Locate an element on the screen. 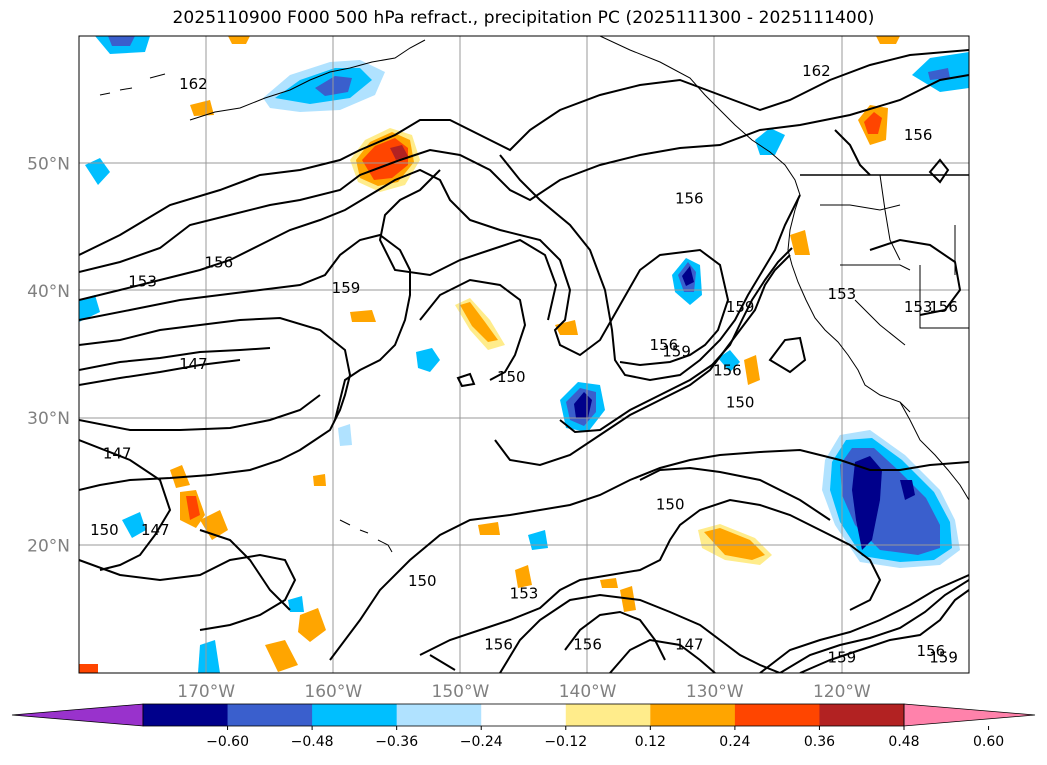 Image resolution: width=1047 pixels, height=765 pixels. colorbar-extend-low is located at coordinates (77, 715).